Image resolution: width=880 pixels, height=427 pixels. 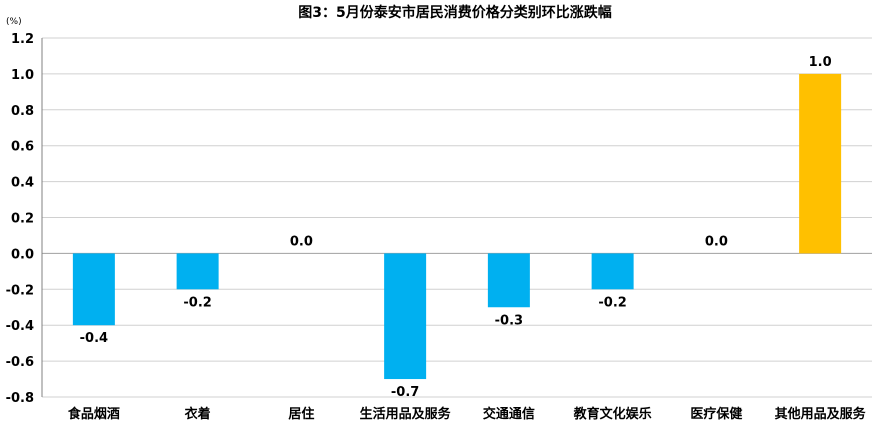 What do you see at coordinates (301, 414) in the screenshot?
I see `category-label: 居住` at bounding box center [301, 414].